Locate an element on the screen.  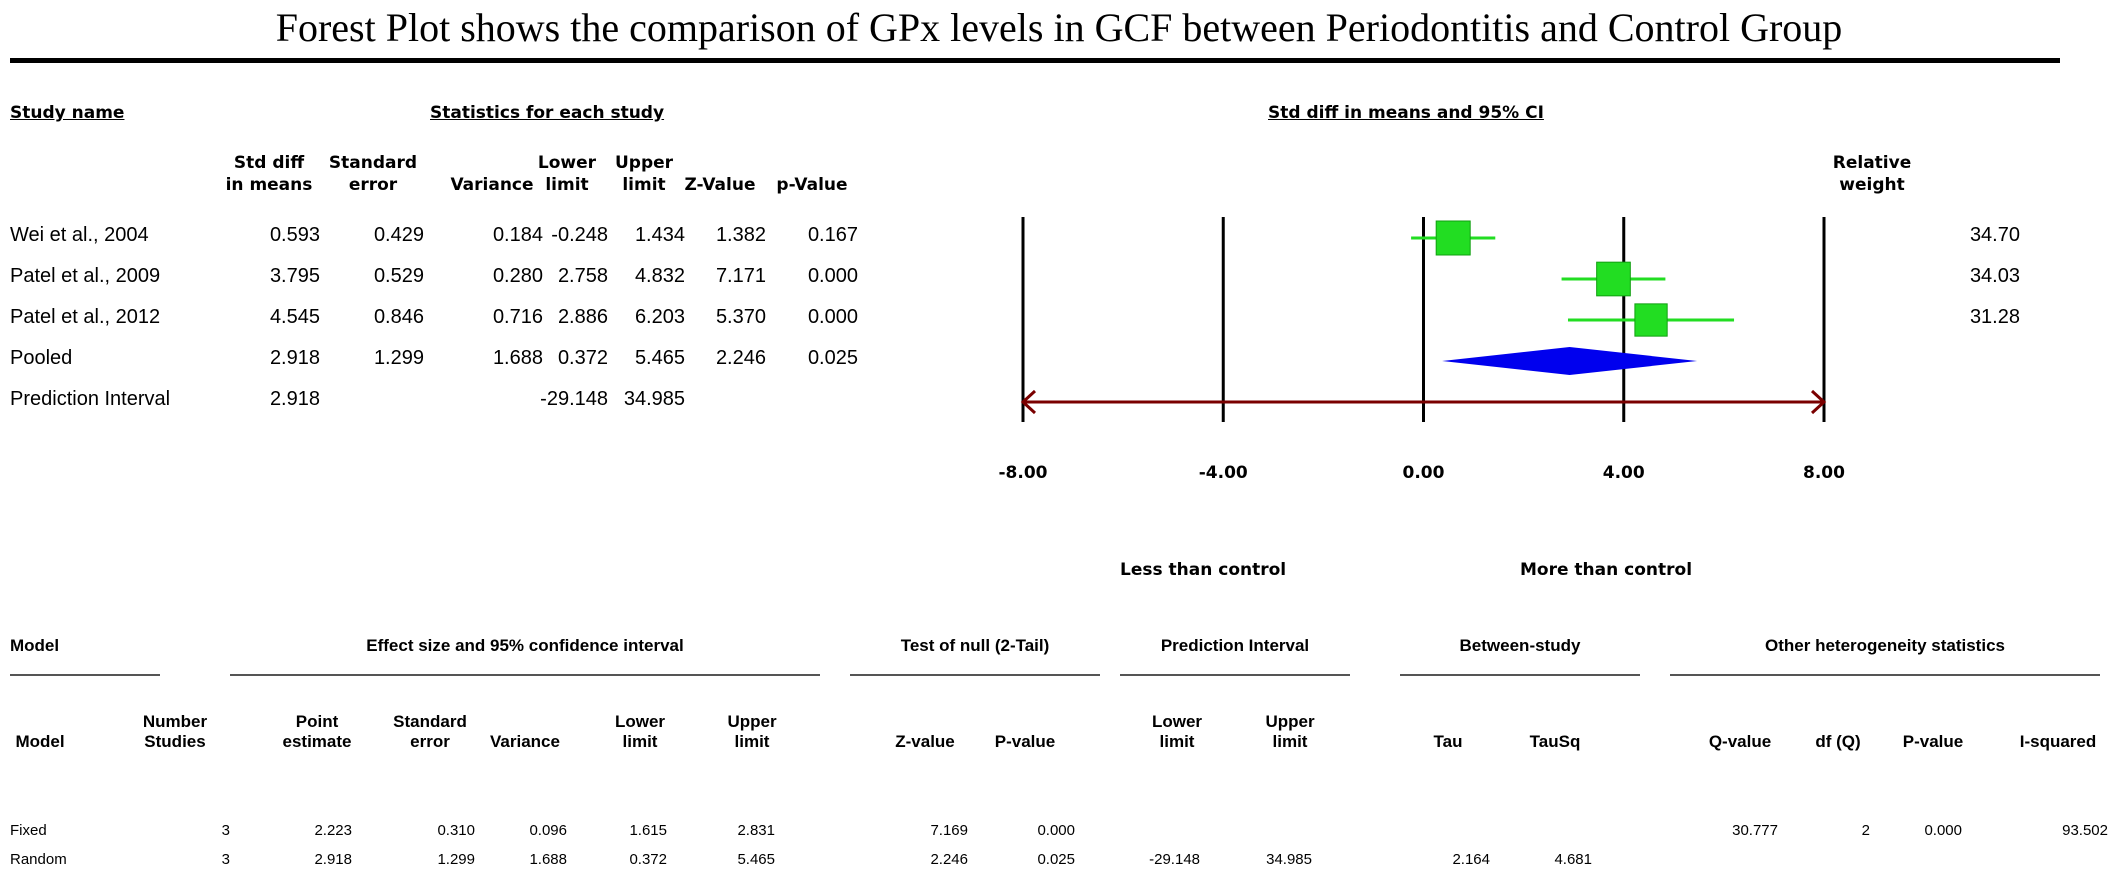
study-name: Wei et al., 2004 is located at coordinates (79, 235).